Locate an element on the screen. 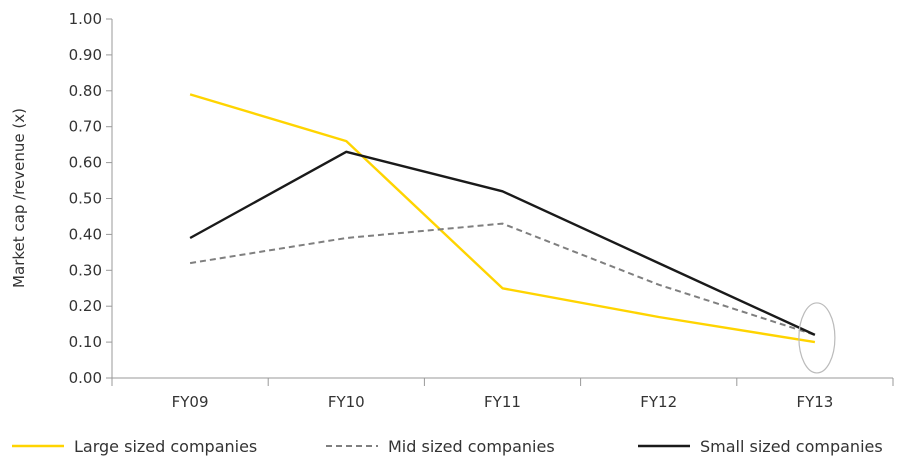 The width and height of the screenshot is (903, 464). y-tick-label: 1.00 is located at coordinates (85, 19).